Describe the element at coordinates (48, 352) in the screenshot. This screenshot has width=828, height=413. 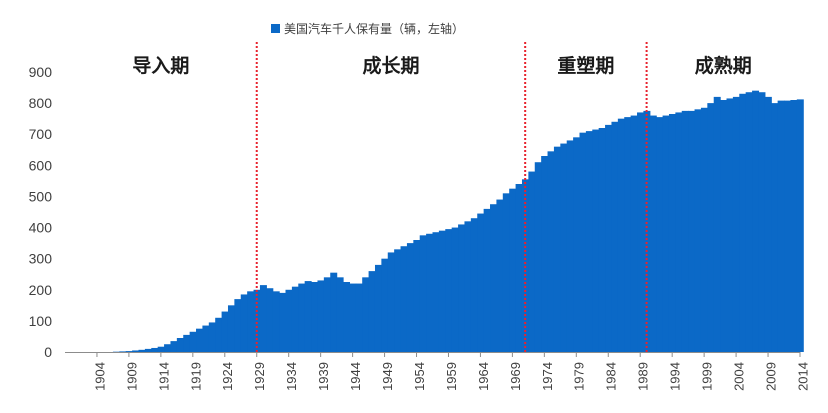
I see `y-tick-label: 0` at that location.